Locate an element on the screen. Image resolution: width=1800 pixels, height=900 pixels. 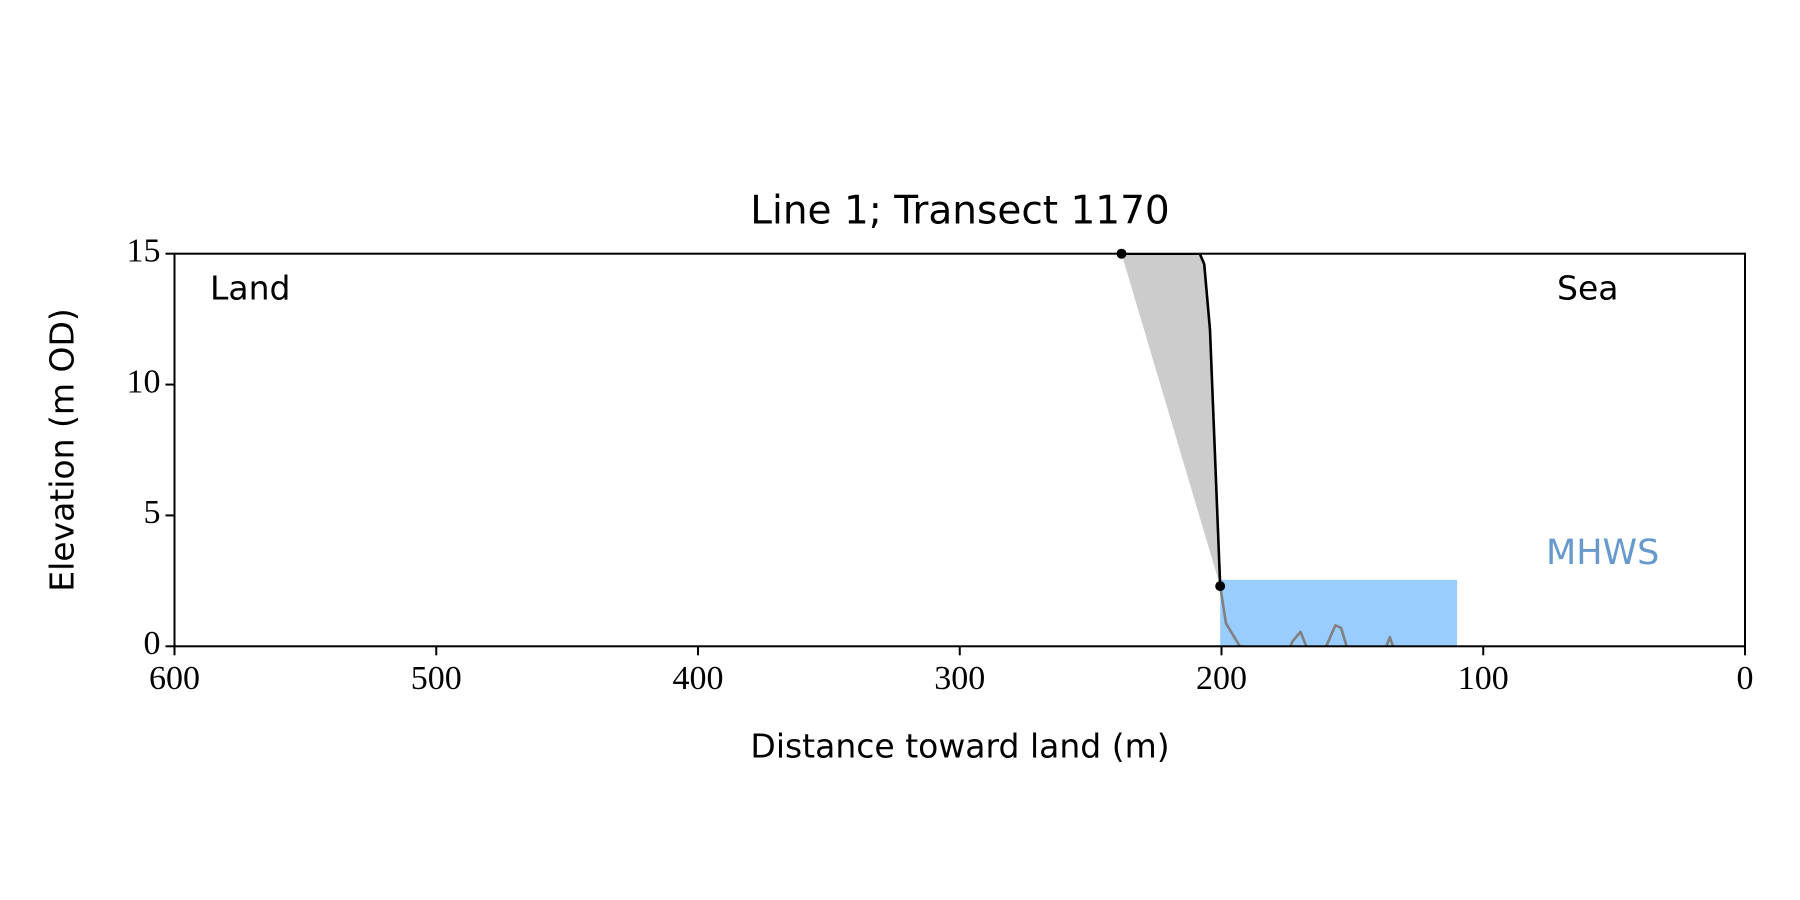
y-tick-label: 5 is located at coordinates (152, 512).